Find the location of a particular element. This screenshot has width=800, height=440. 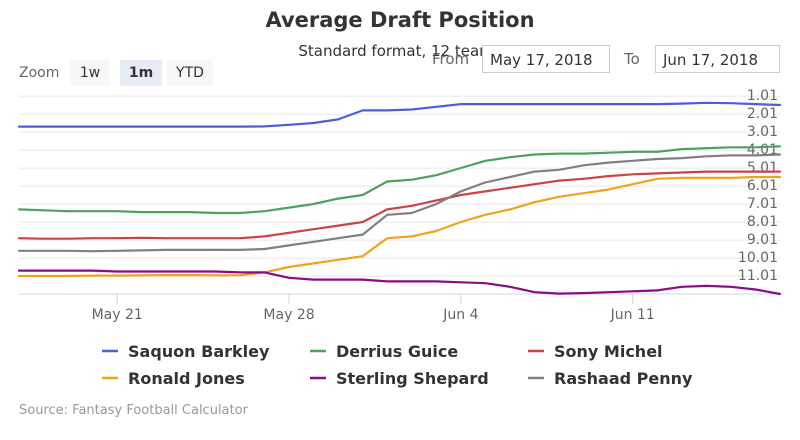

legend-item: Rashaad Penny is located at coordinates (610, 378).